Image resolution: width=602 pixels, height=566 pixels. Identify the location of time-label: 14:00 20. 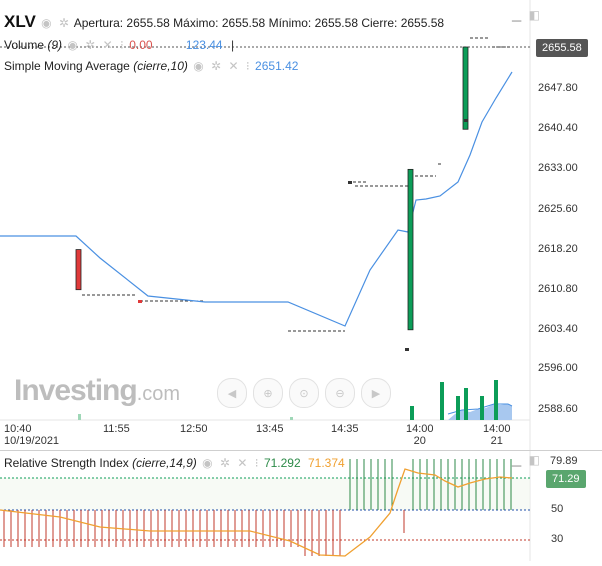
(420, 435).